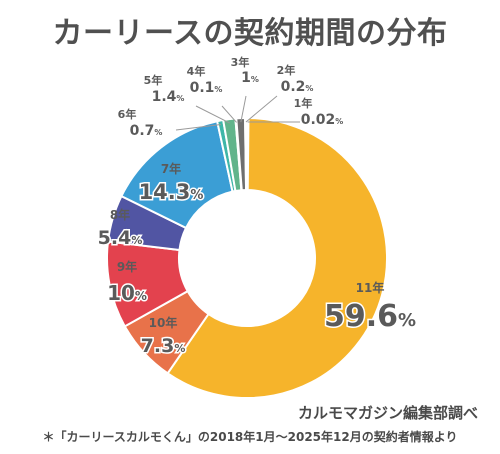 This screenshot has height=454, width=500. What do you see at coordinates (370, 287) in the screenshot?
I see `label-cat-11y: 11年` at bounding box center [370, 287].